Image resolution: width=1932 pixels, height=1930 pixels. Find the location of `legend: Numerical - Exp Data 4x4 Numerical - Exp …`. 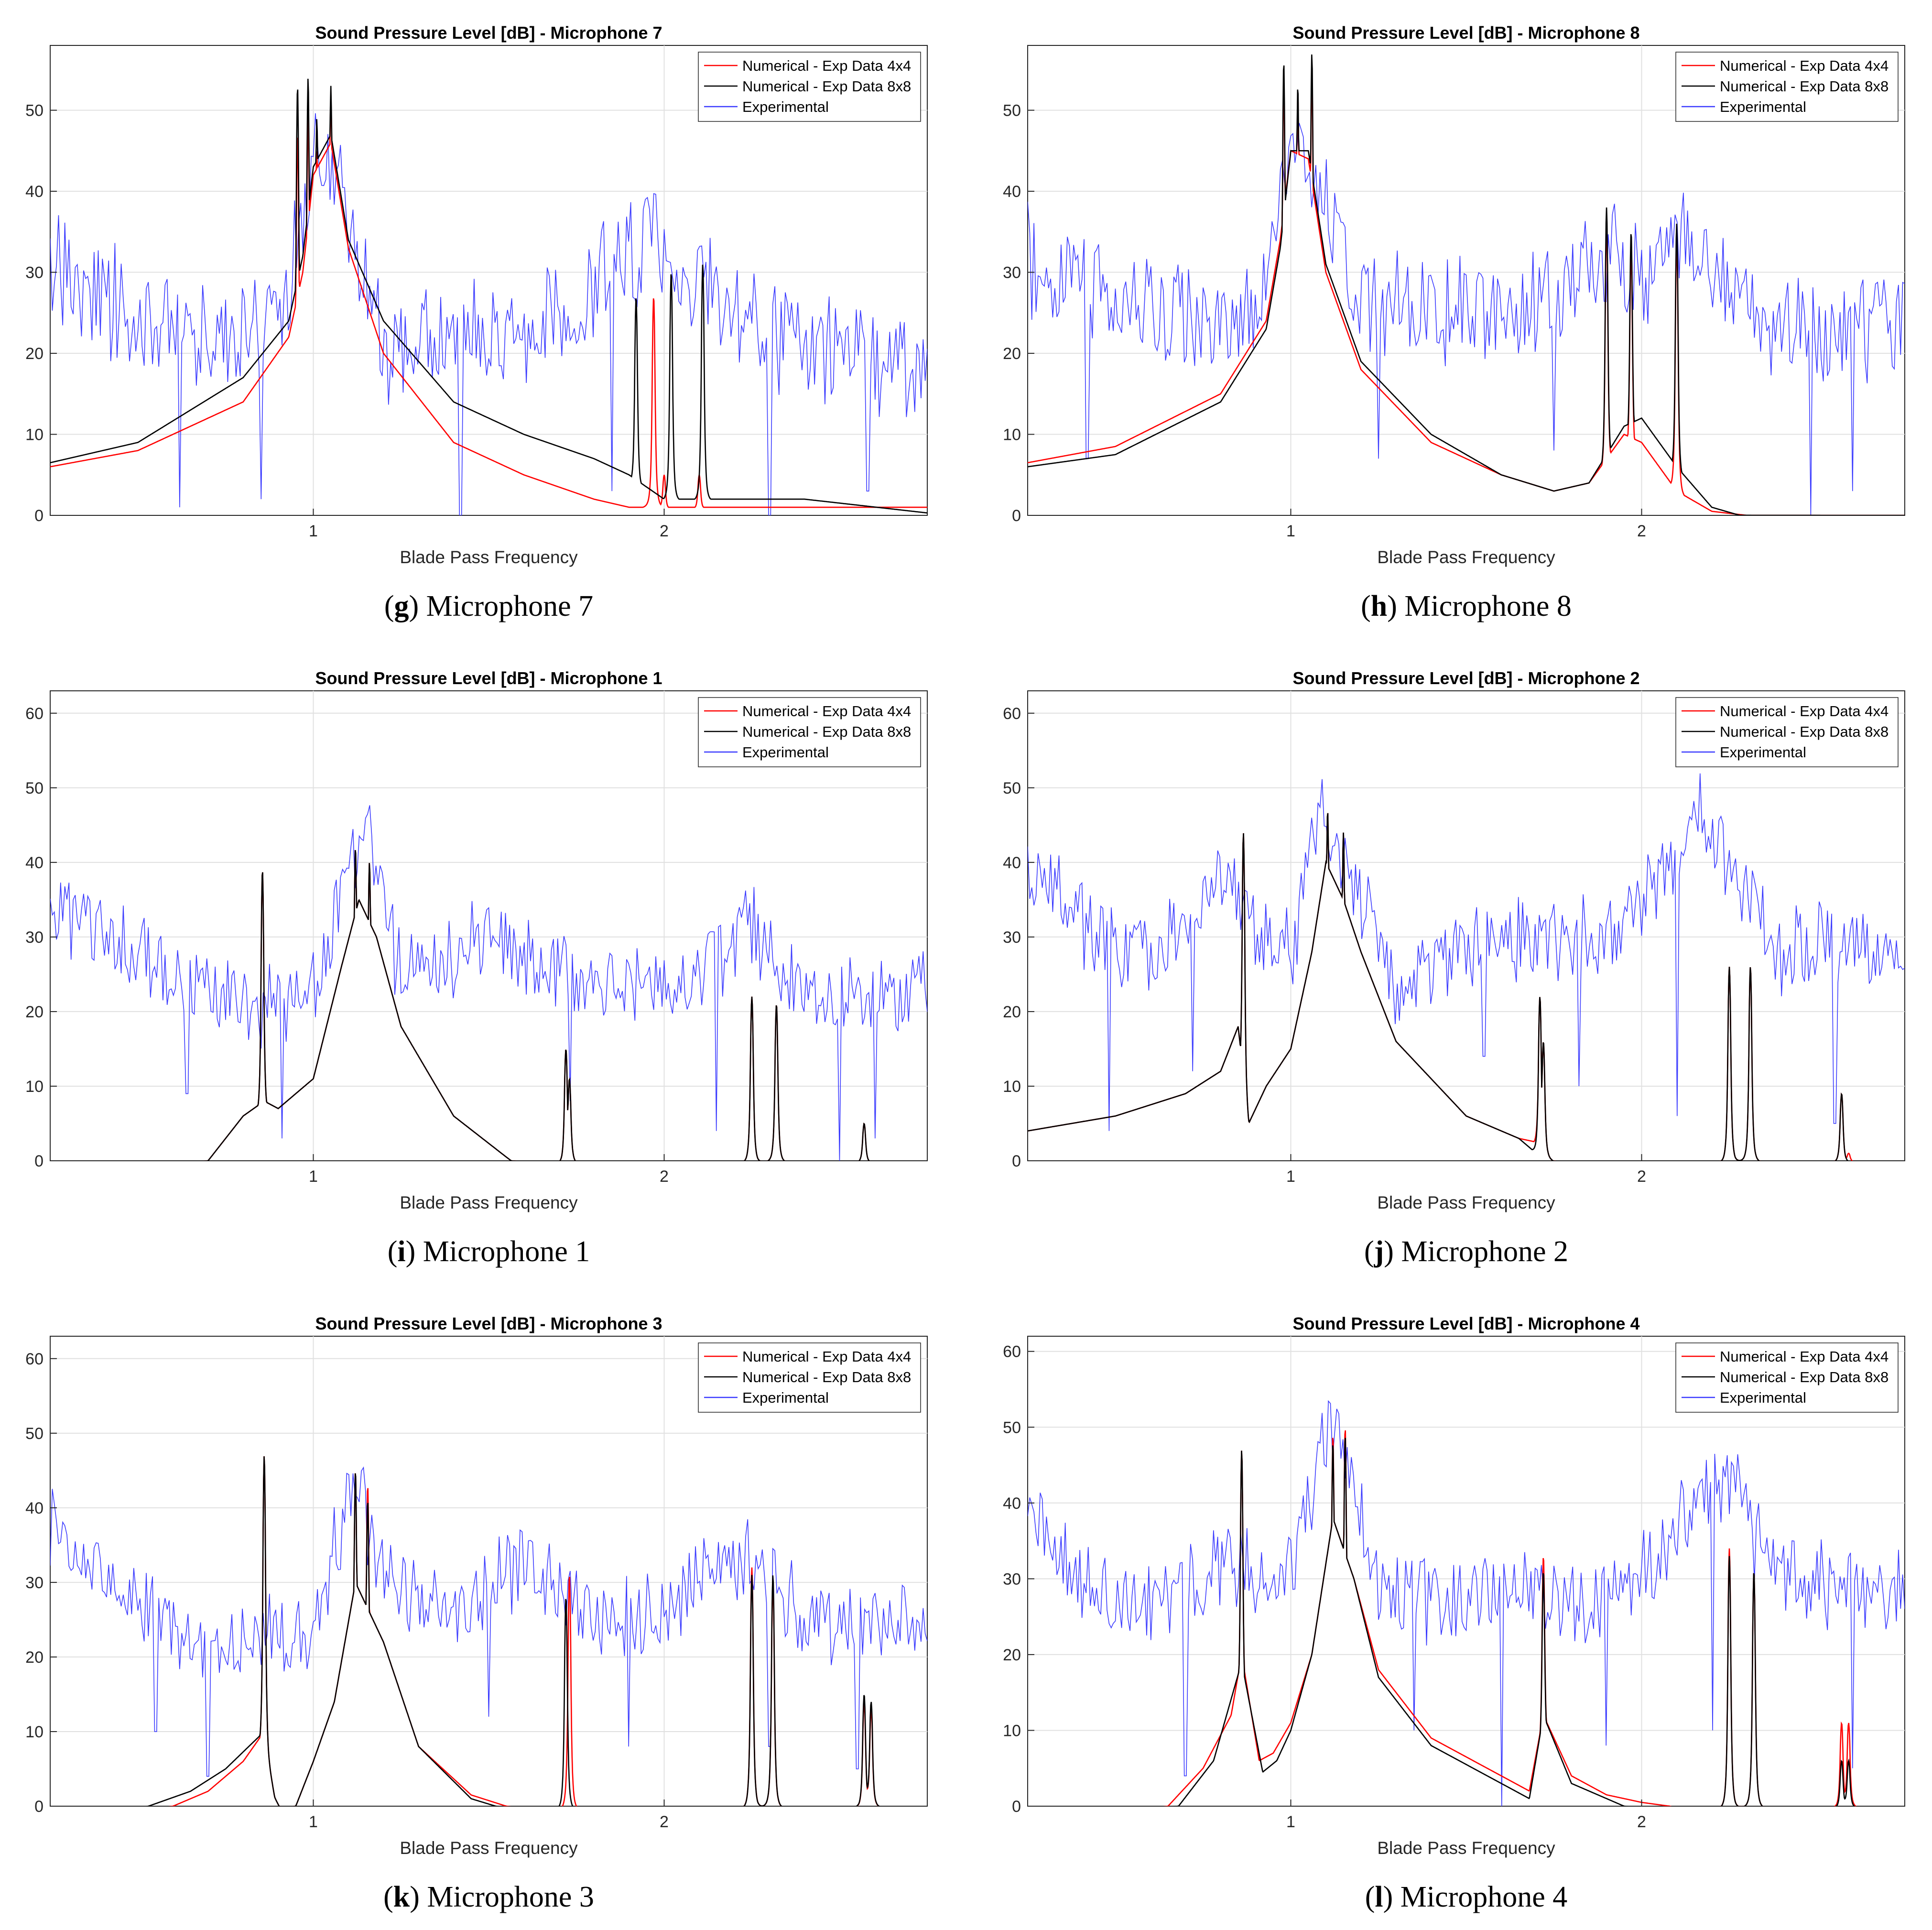

legend: Numerical - Exp Data 4x4 Numerical - Exp … is located at coordinates (1787, 1377).